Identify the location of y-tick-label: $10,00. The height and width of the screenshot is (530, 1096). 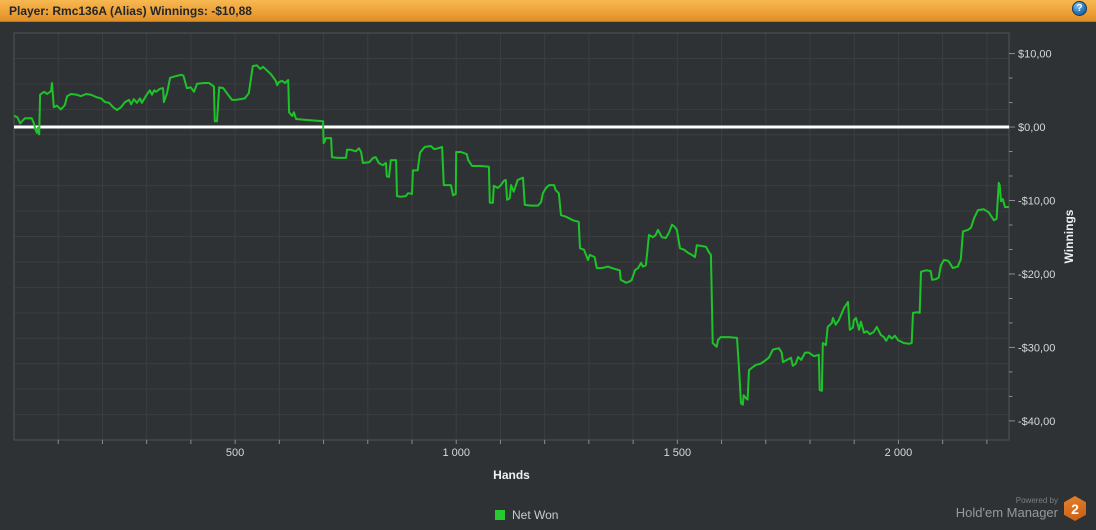
(1035, 55).